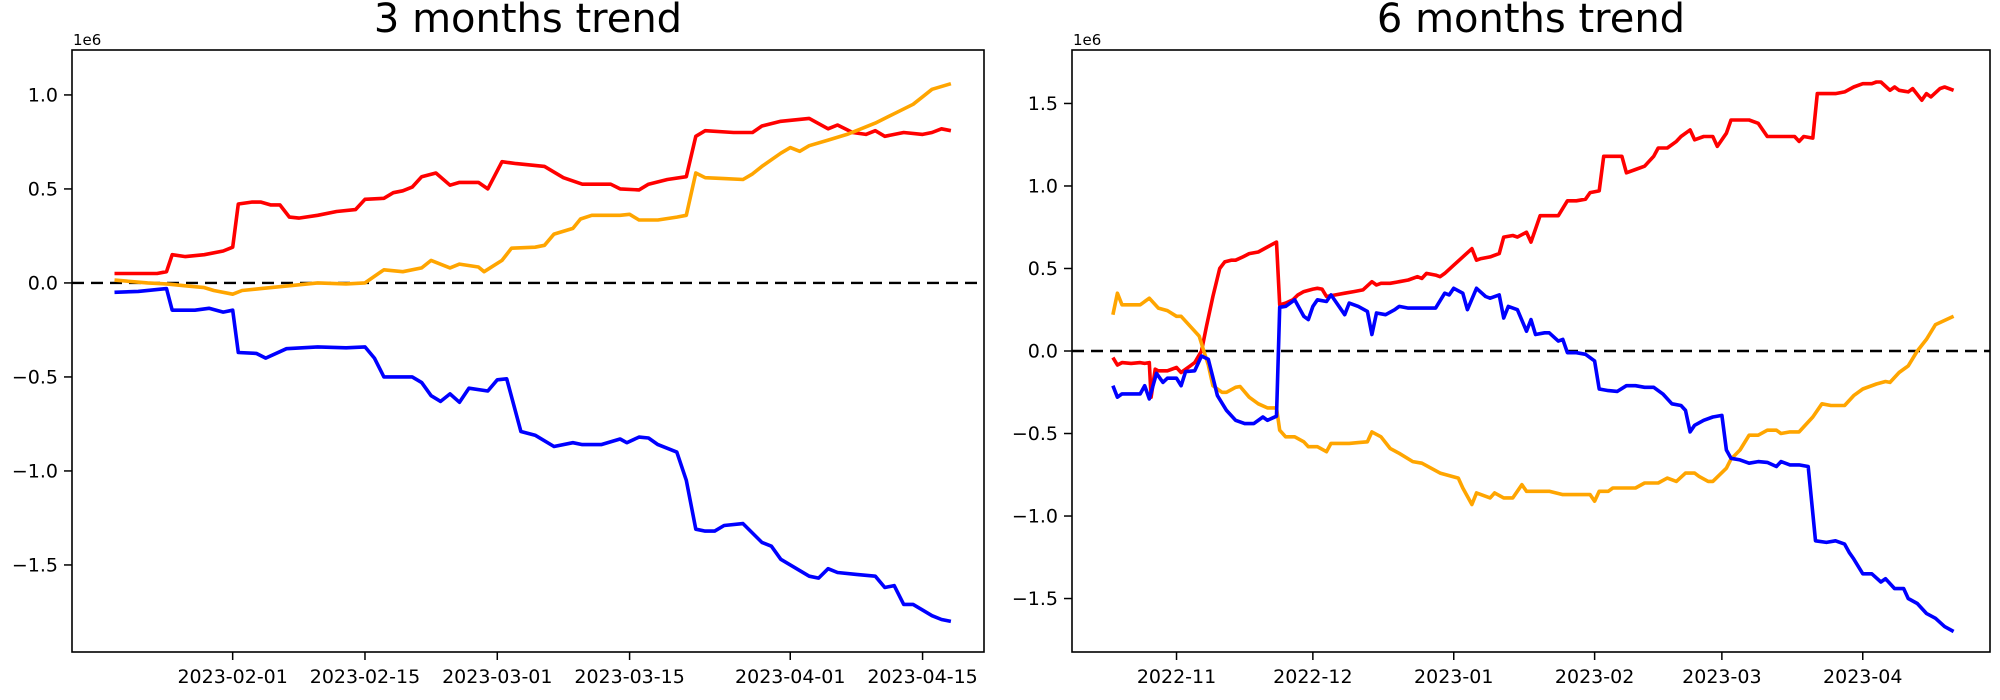  Describe the element at coordinates (922, 677) in the screenshot. I see `x-tick-label: 2023-04-15` at that location.